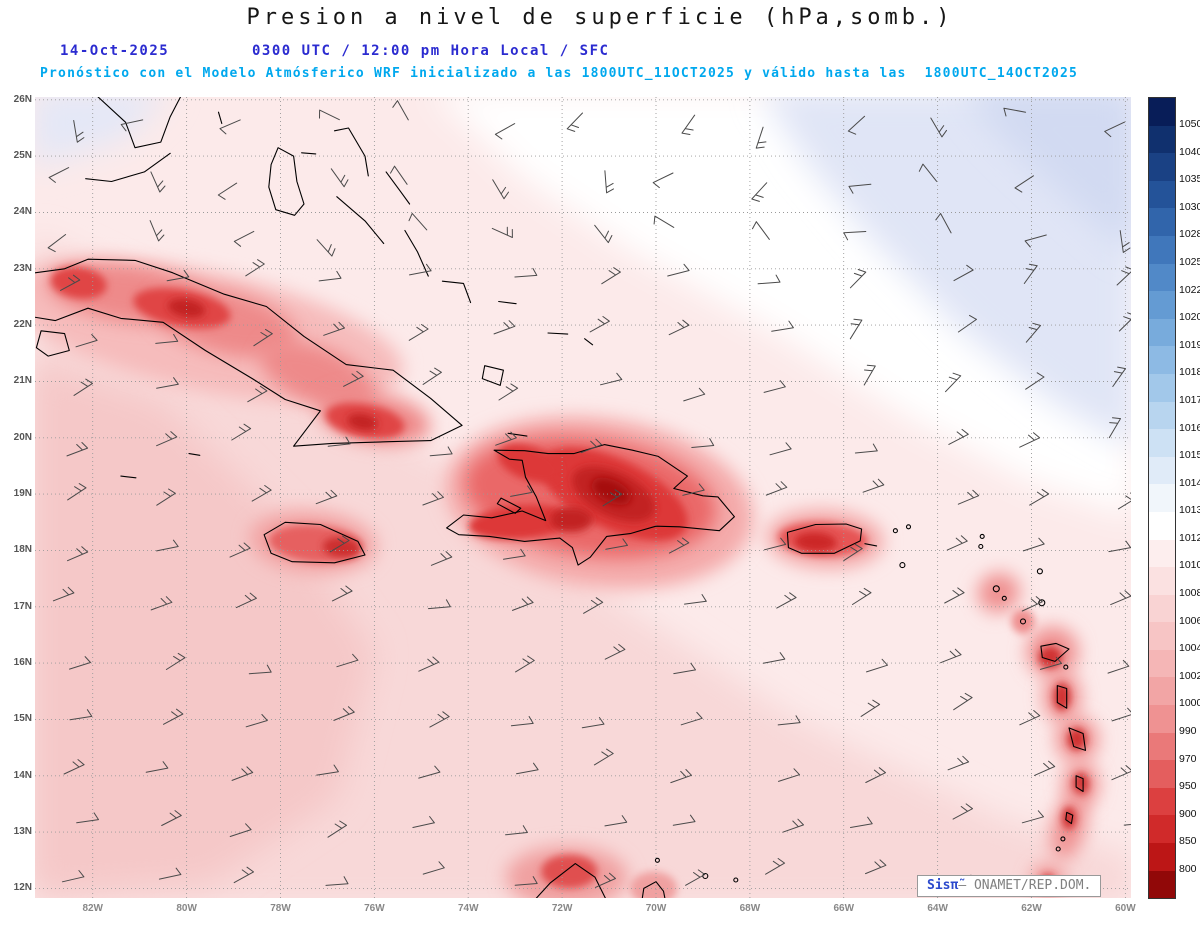  I want to click on colorbar-label: 900, so click(1188, 813).